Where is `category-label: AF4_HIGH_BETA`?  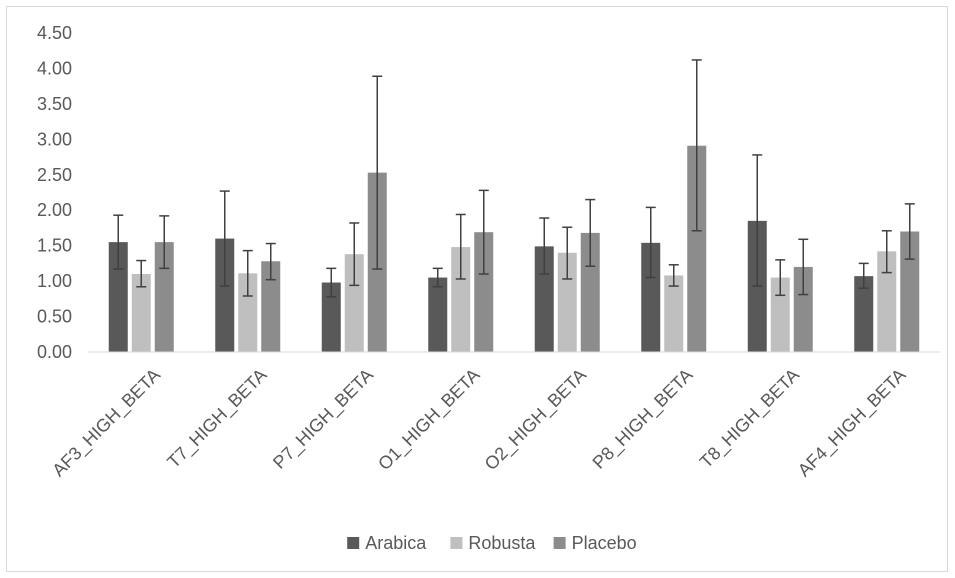 category-label: AF4_HIGH_BETA is located at coordinates (852, 423).